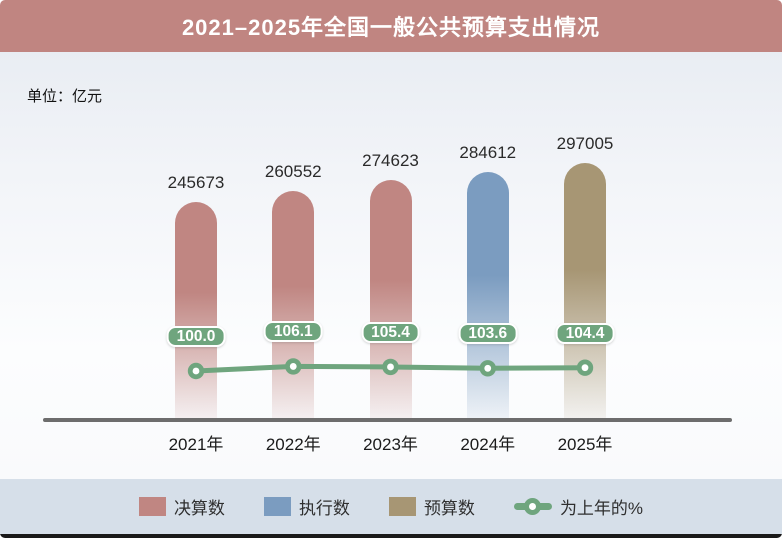 The height and width of the screenshot is (538, 782). Describe the element at coordinates (65, 96) in the screenshot. I see `unit-label: 单位：亿元` at that location.